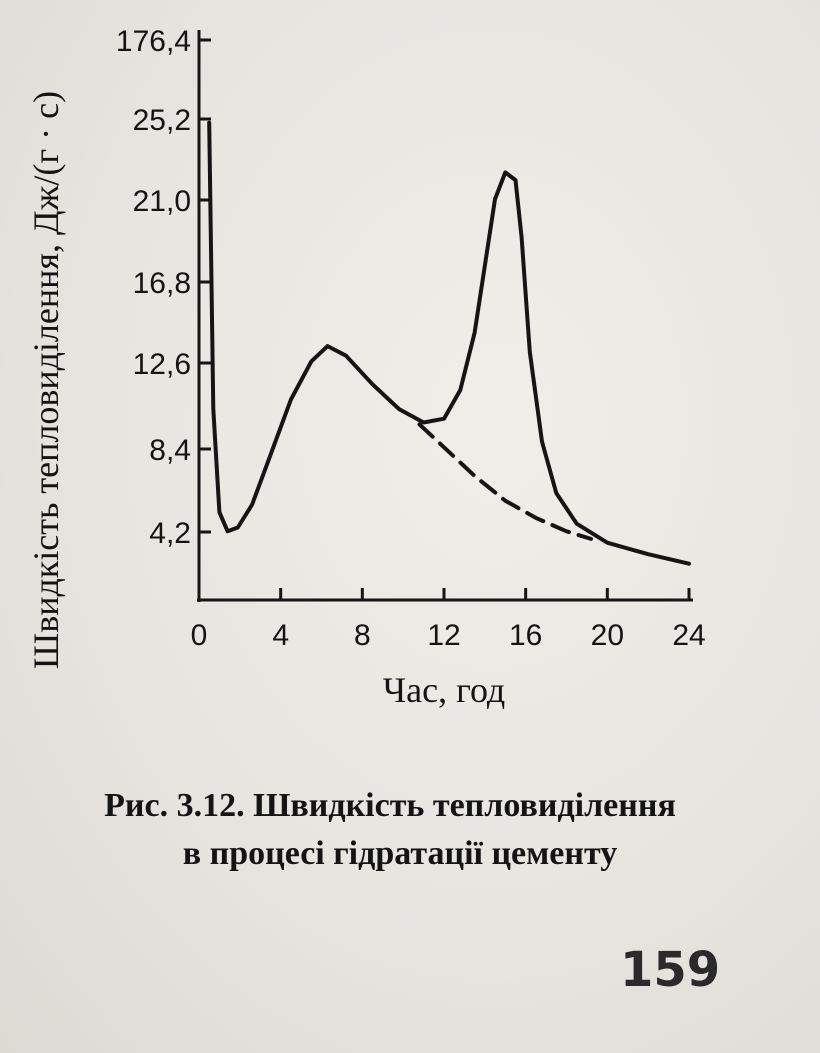 The height and width of the screenshot is (1053, 820). Describe the element at coordinates (525, 635) in the screenshot. I see `x-tick-label: 16` at that location.